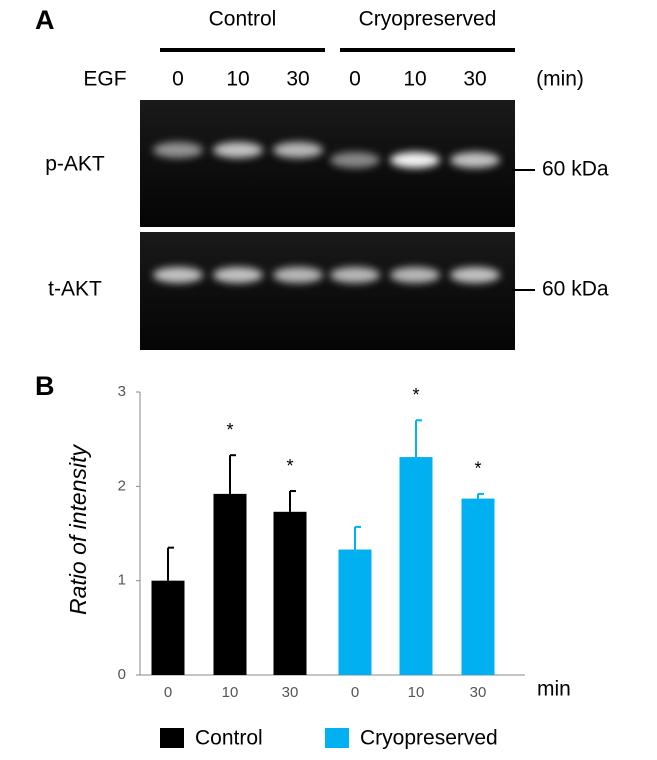  Describe the element at coordinates (75, 164) in the screenshot. I see `row-label: p-AKT` at that location.